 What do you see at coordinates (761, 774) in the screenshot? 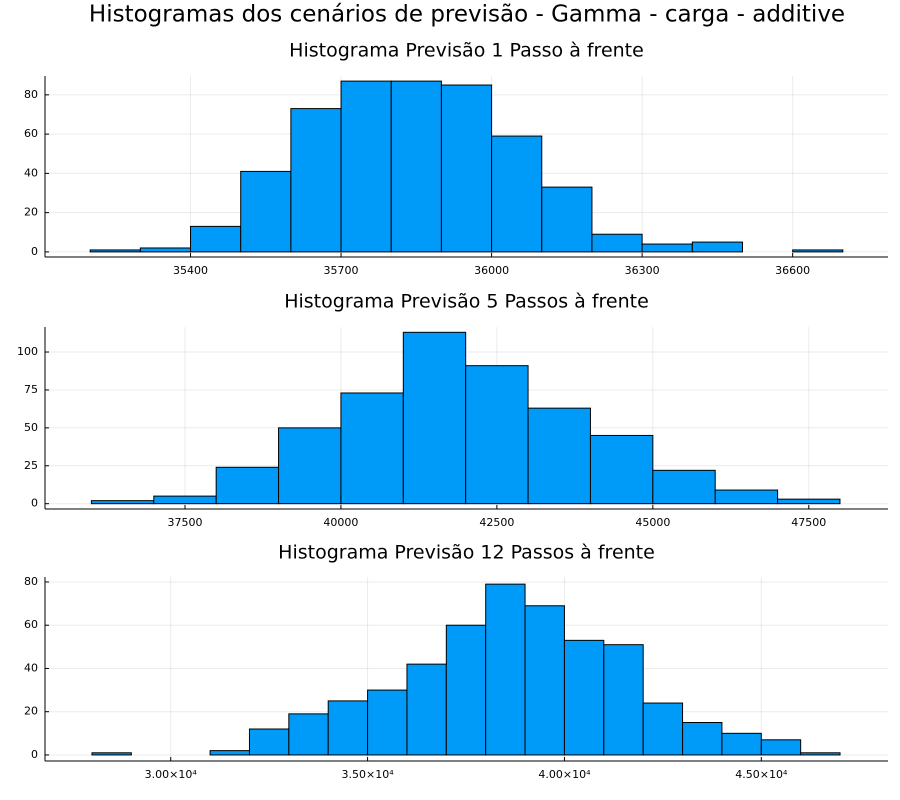
I see `x-tick-label: 4.50×10⁴` at bounding box center [761, 774].